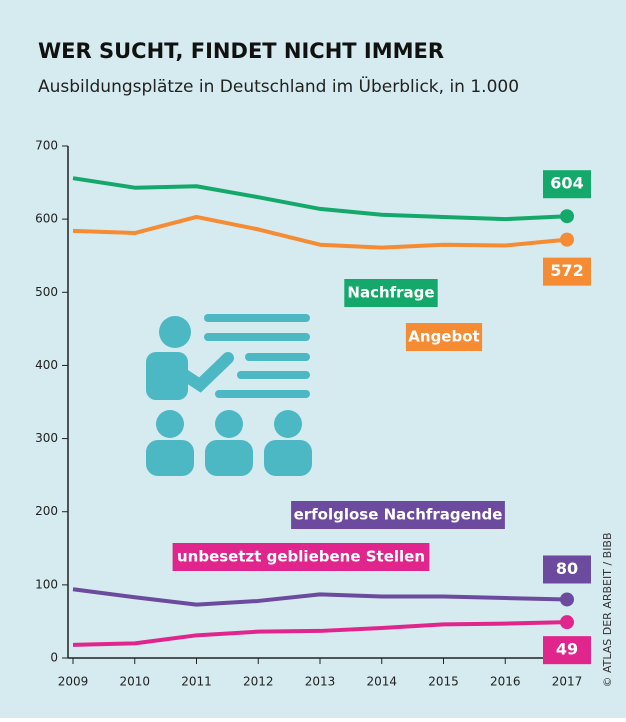 Image resolution: width=626 pixels, height=722 pixels. I want to click on y-tick-label: 700, so click(46, 146).